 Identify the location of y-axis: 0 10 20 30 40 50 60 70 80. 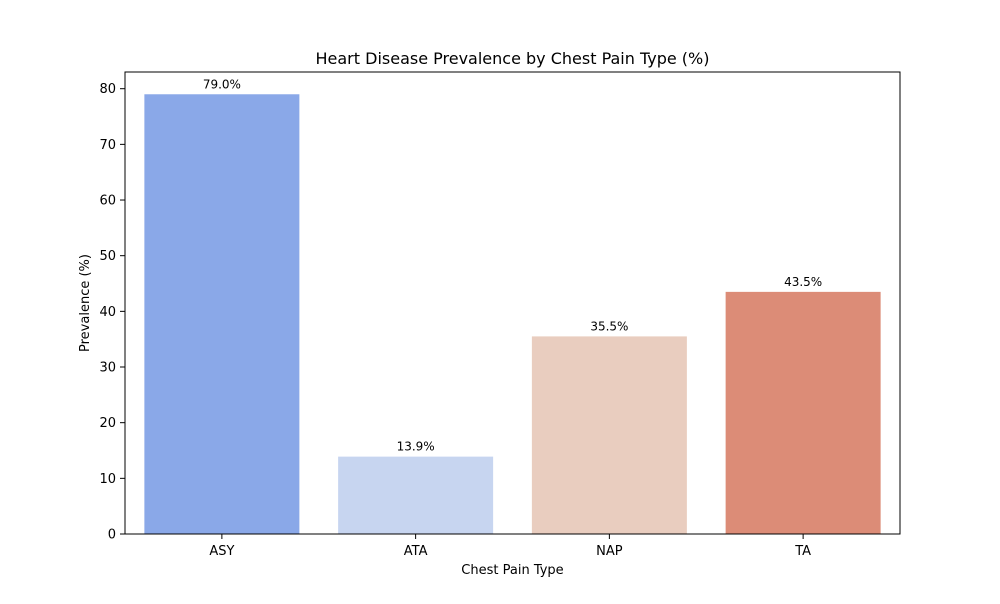
(112, 312).